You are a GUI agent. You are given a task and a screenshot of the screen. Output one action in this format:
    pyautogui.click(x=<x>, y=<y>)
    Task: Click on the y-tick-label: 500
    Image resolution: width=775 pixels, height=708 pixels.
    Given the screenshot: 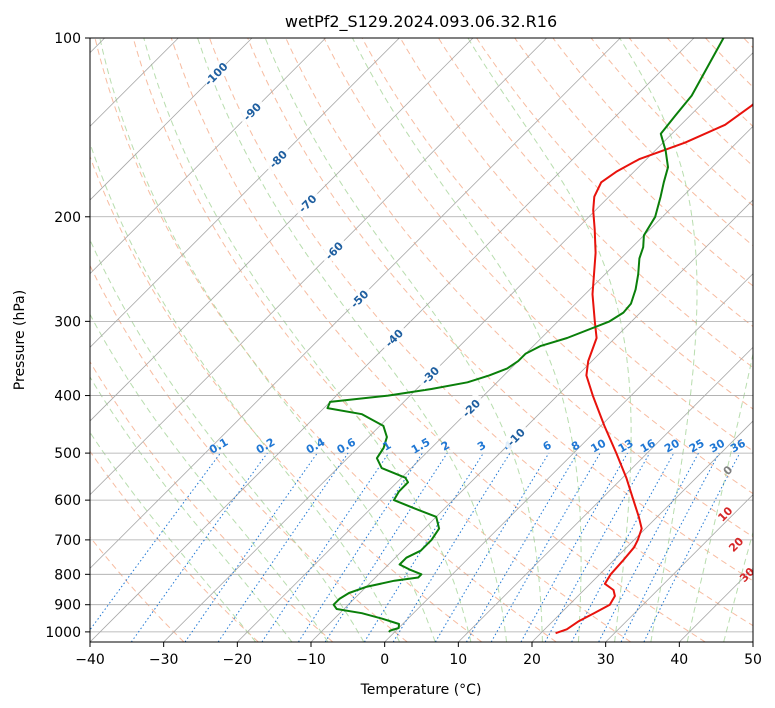 What is the action you would take?
    pyautogui.click(x=67, y=454)
    